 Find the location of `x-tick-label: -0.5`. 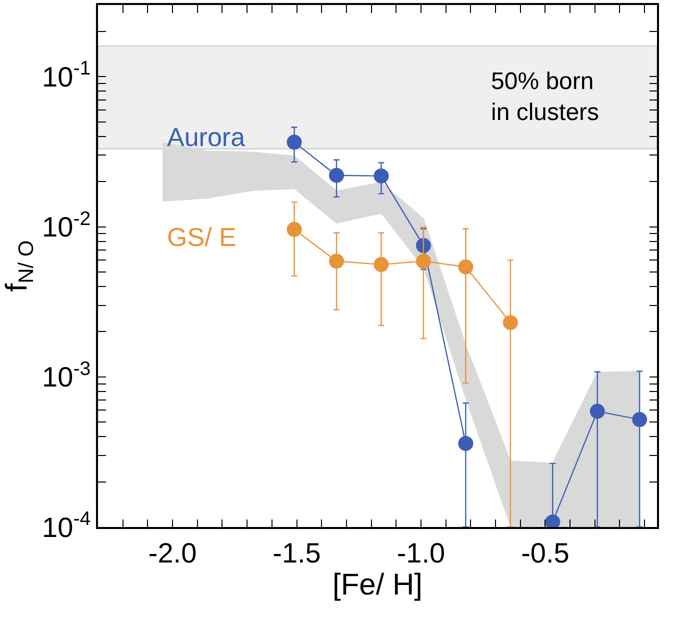

x-tick-label: -0.5 is located at coordinates (545, 552).